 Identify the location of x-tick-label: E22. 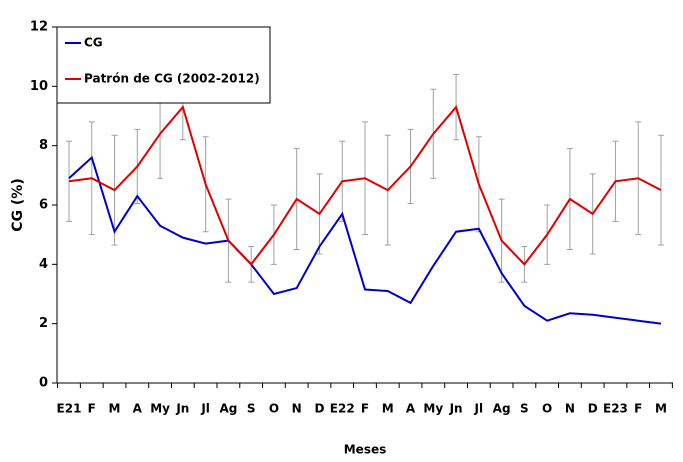
(342, 409).